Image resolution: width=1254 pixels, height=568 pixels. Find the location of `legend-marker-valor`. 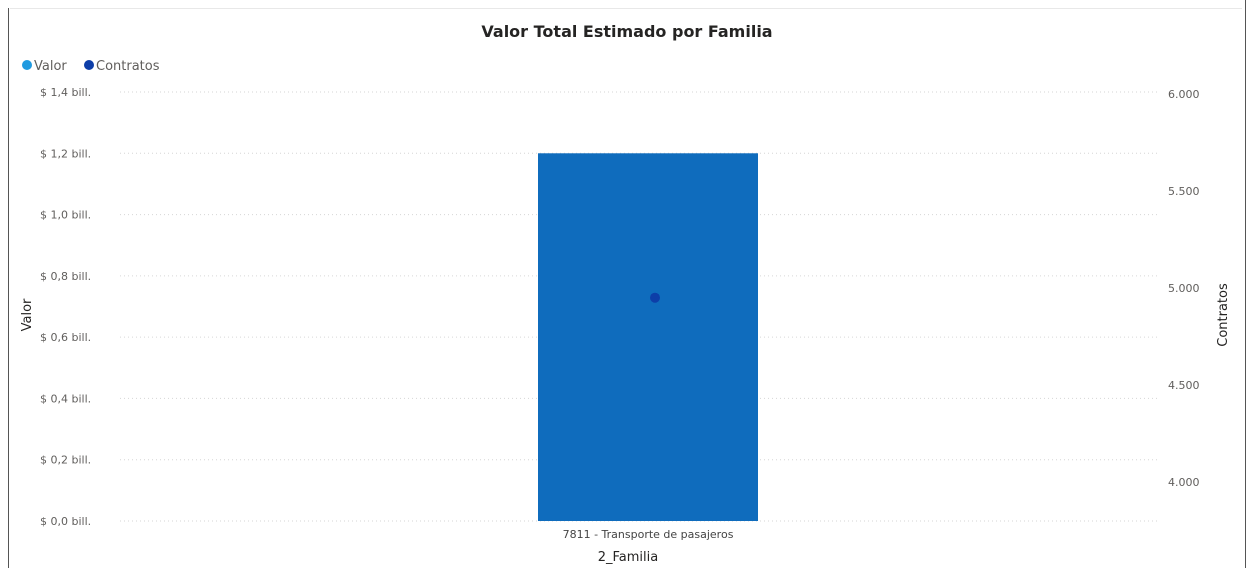

legend-marker-valor is located at coordinates (27, 65).